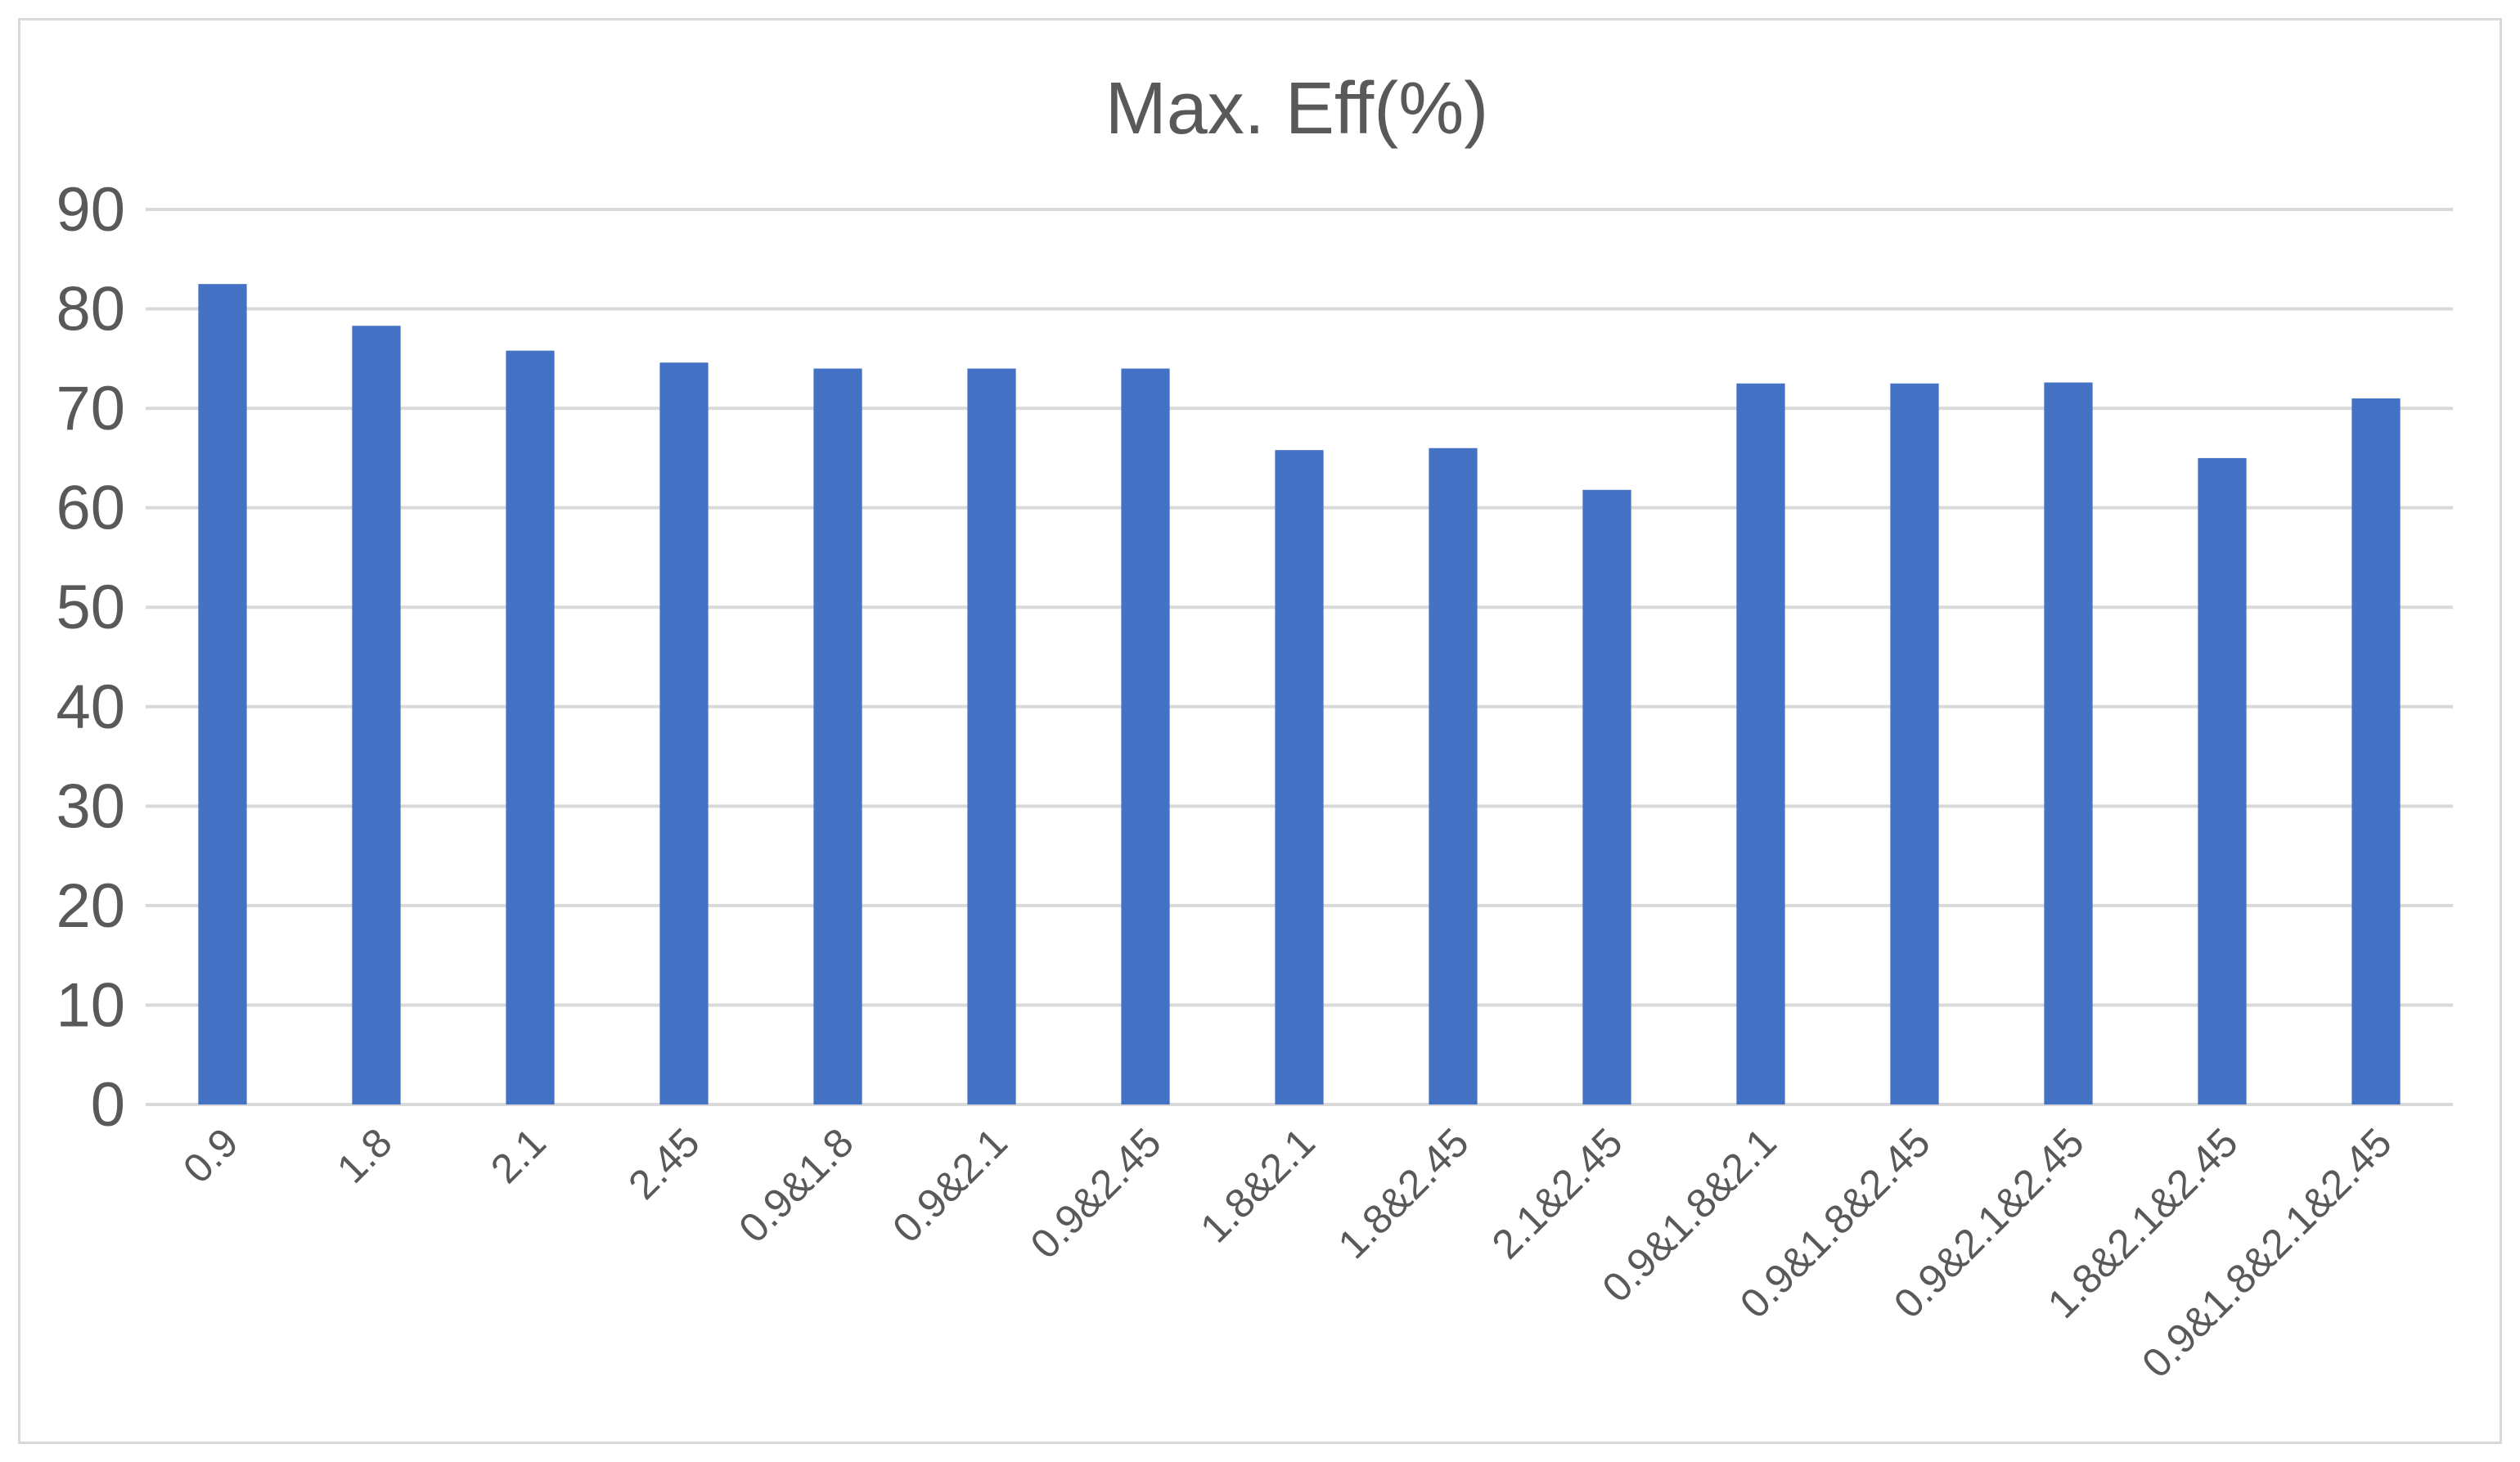 The image size is (2520, 1462). What do you see at coordinates (1404, 1193) in the screenshot?
I see `x-tick-label: 1.8&2.45` at bounding box center [1404, 1193].